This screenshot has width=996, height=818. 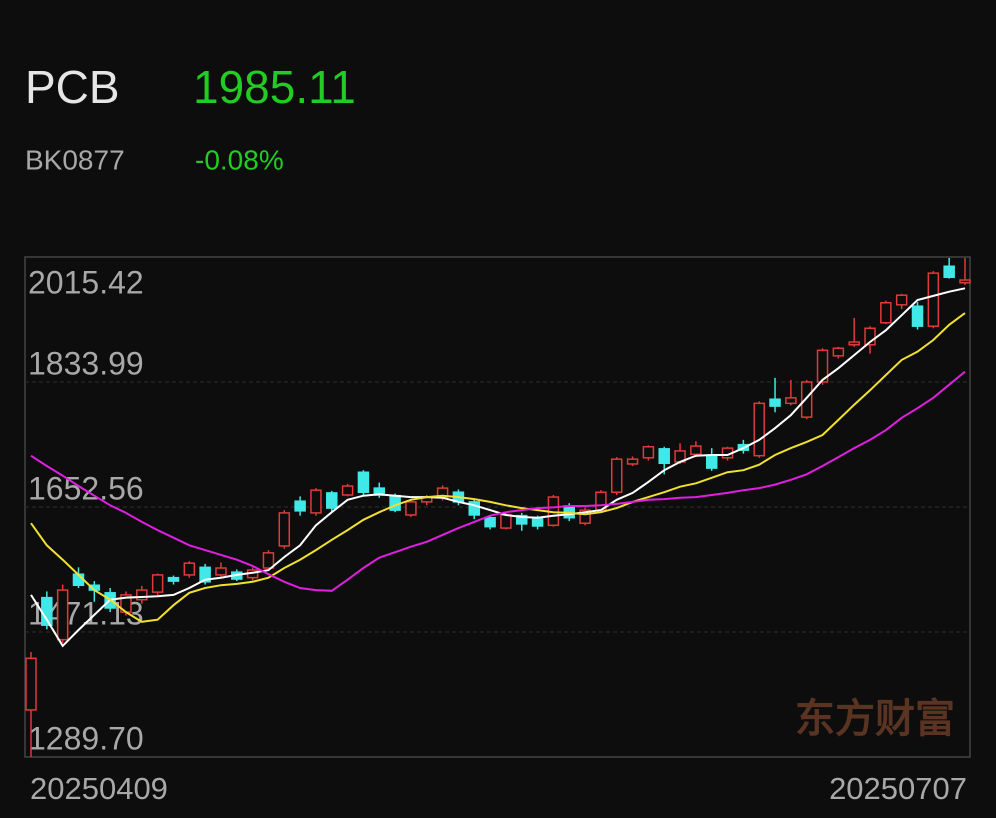 What do you see at coordinates (898, 788) in the screenshot?
I see `x-tick-label: 20250707` at bounding box center [898, 788].